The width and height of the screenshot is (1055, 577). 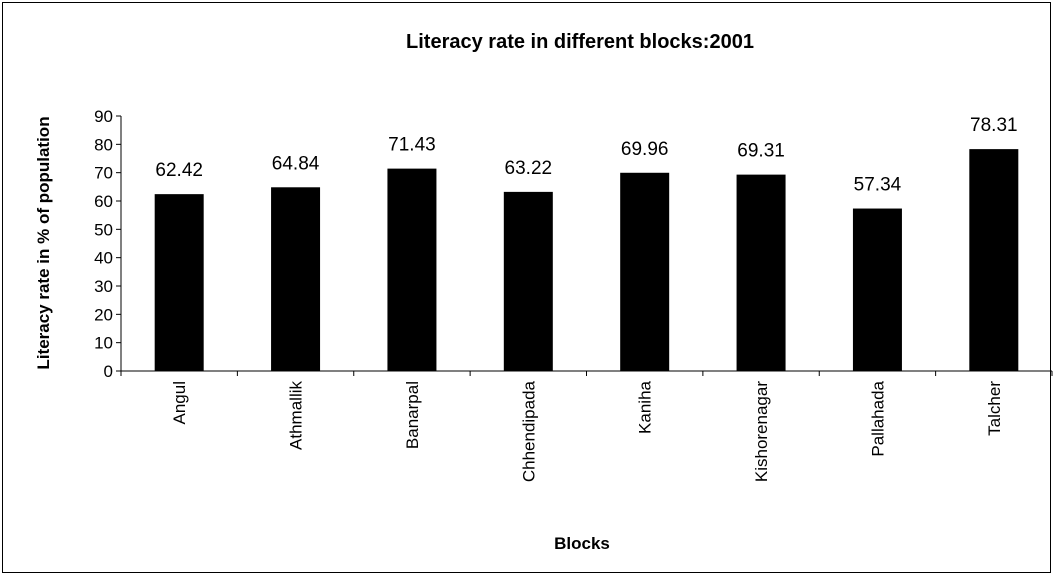 What do you see at coordinates (877, 418) in the screenshot?
I see `x-tick-label: Pallahada` at bounding box center [877, 418].